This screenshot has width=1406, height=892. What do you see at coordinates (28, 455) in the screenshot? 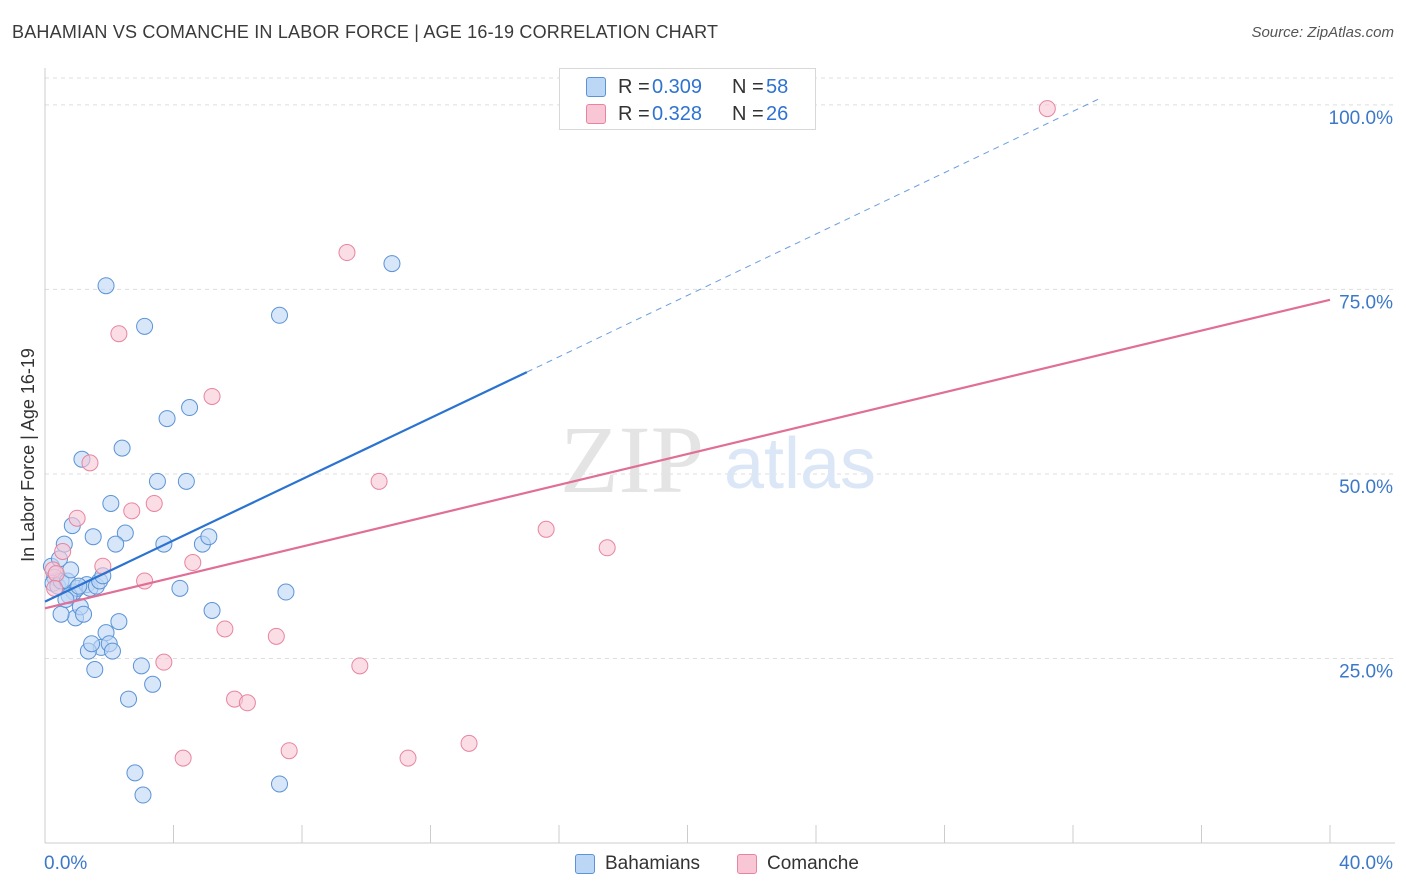
I see `y-axis-title: In Labor Force | Age 16-19` at bounding box center [28, 455].